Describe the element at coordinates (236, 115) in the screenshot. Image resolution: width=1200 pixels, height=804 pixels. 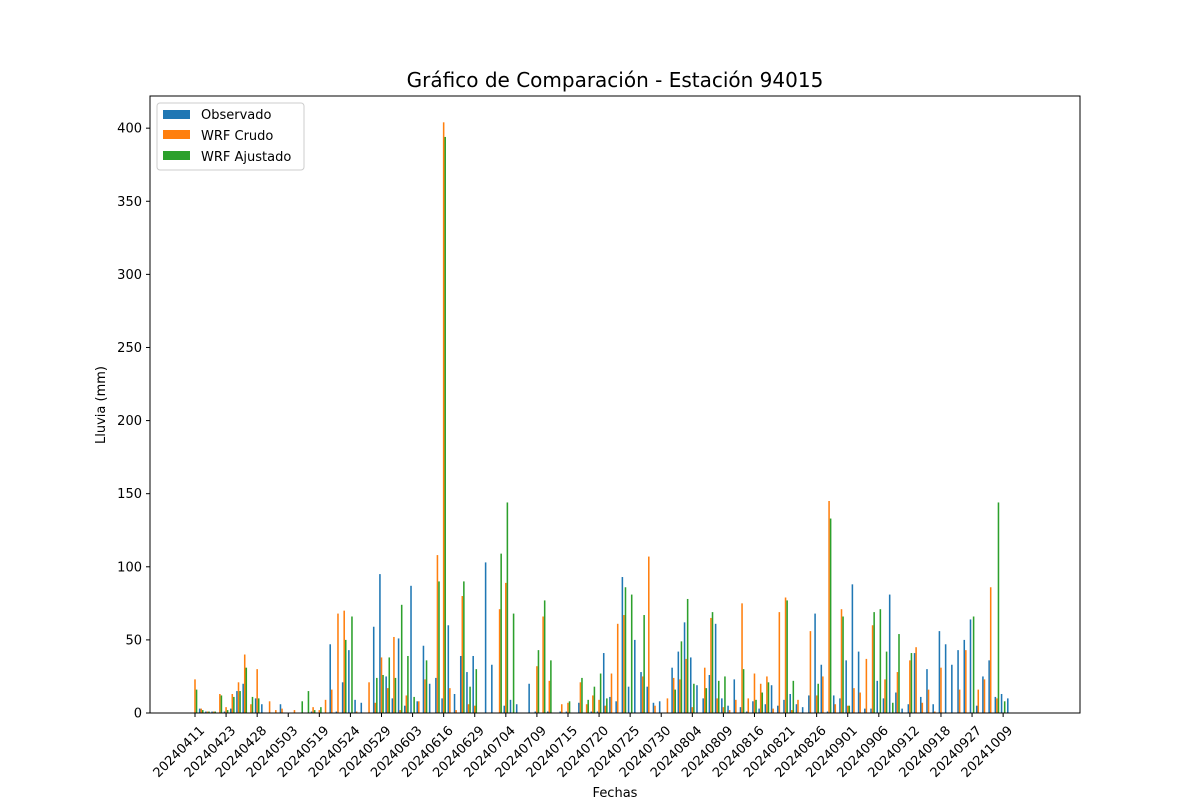
I see `legend-label-observado: Observado` at that location.